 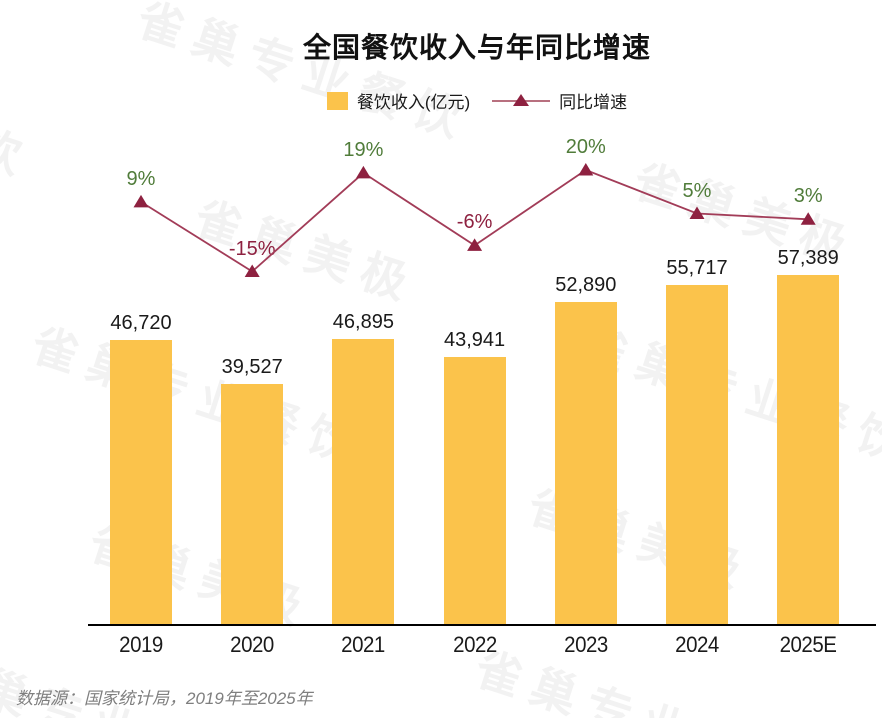 What do you see at coordinates (141, 644) in the screenshot?
I see `x-axis-label: 2019` at bounding box center [141, 644].